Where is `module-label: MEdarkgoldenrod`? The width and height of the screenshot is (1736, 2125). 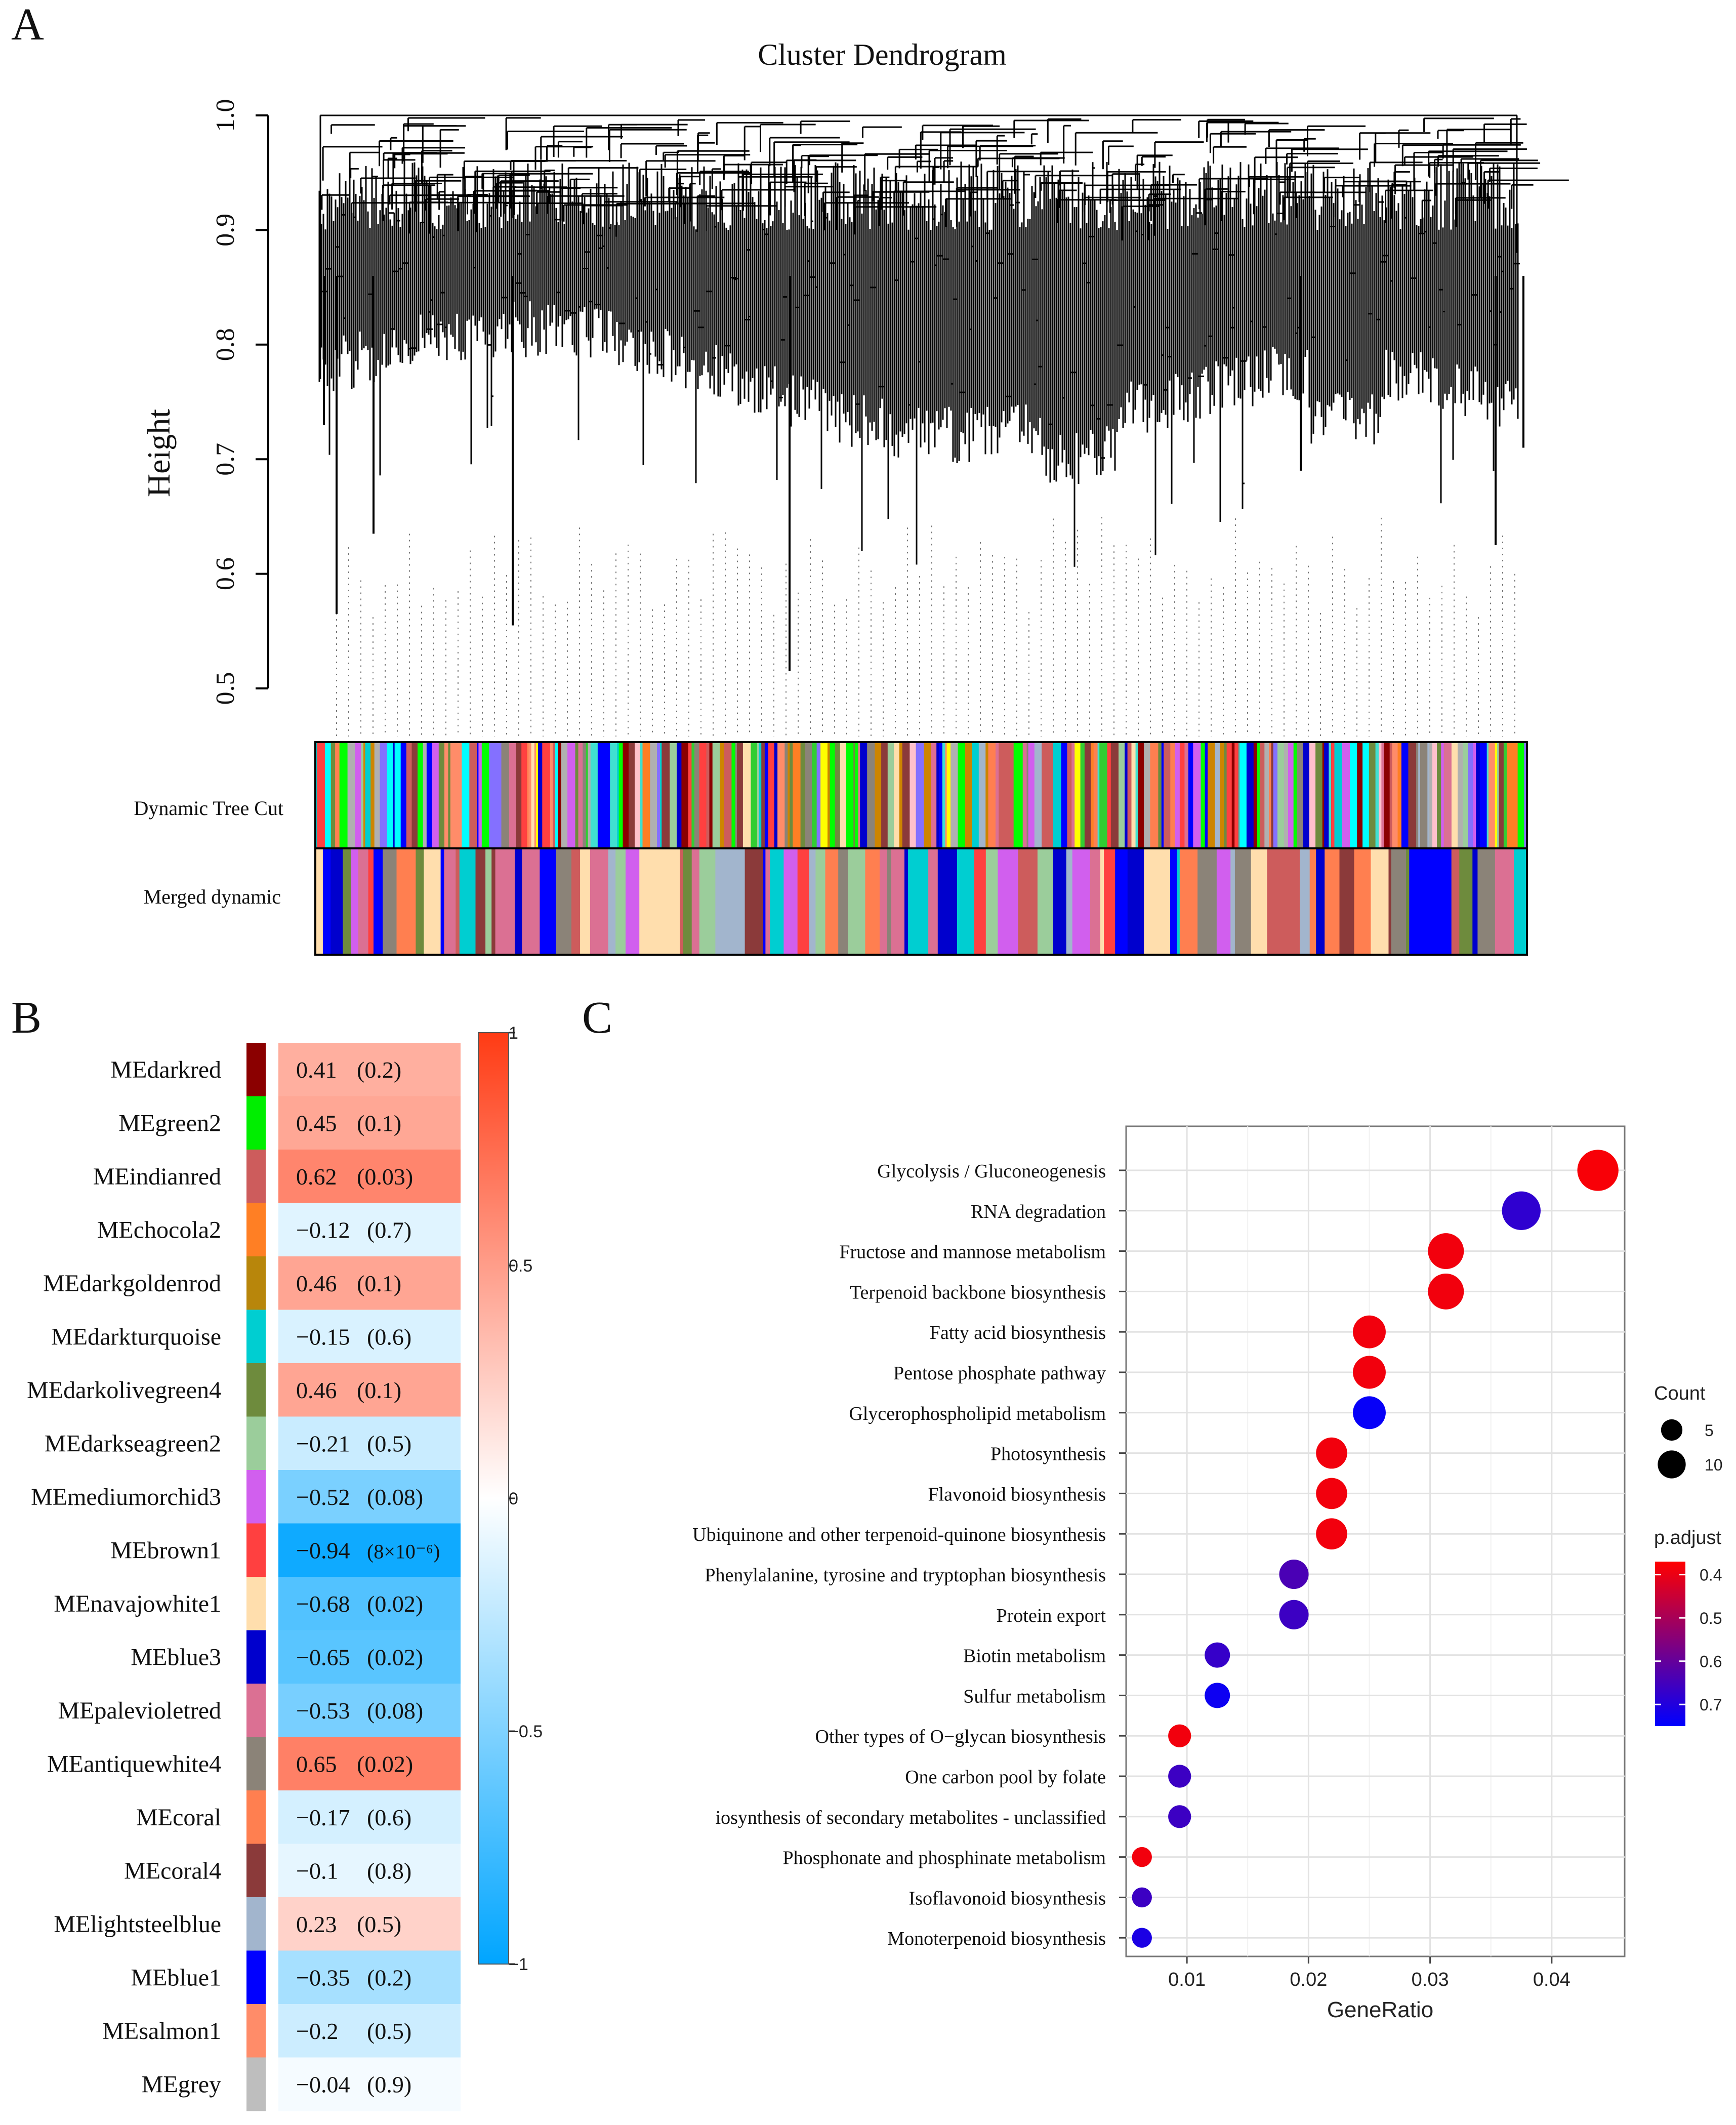 module-label: MEdarkgoldenrod is located at coordinates (132, 1283).